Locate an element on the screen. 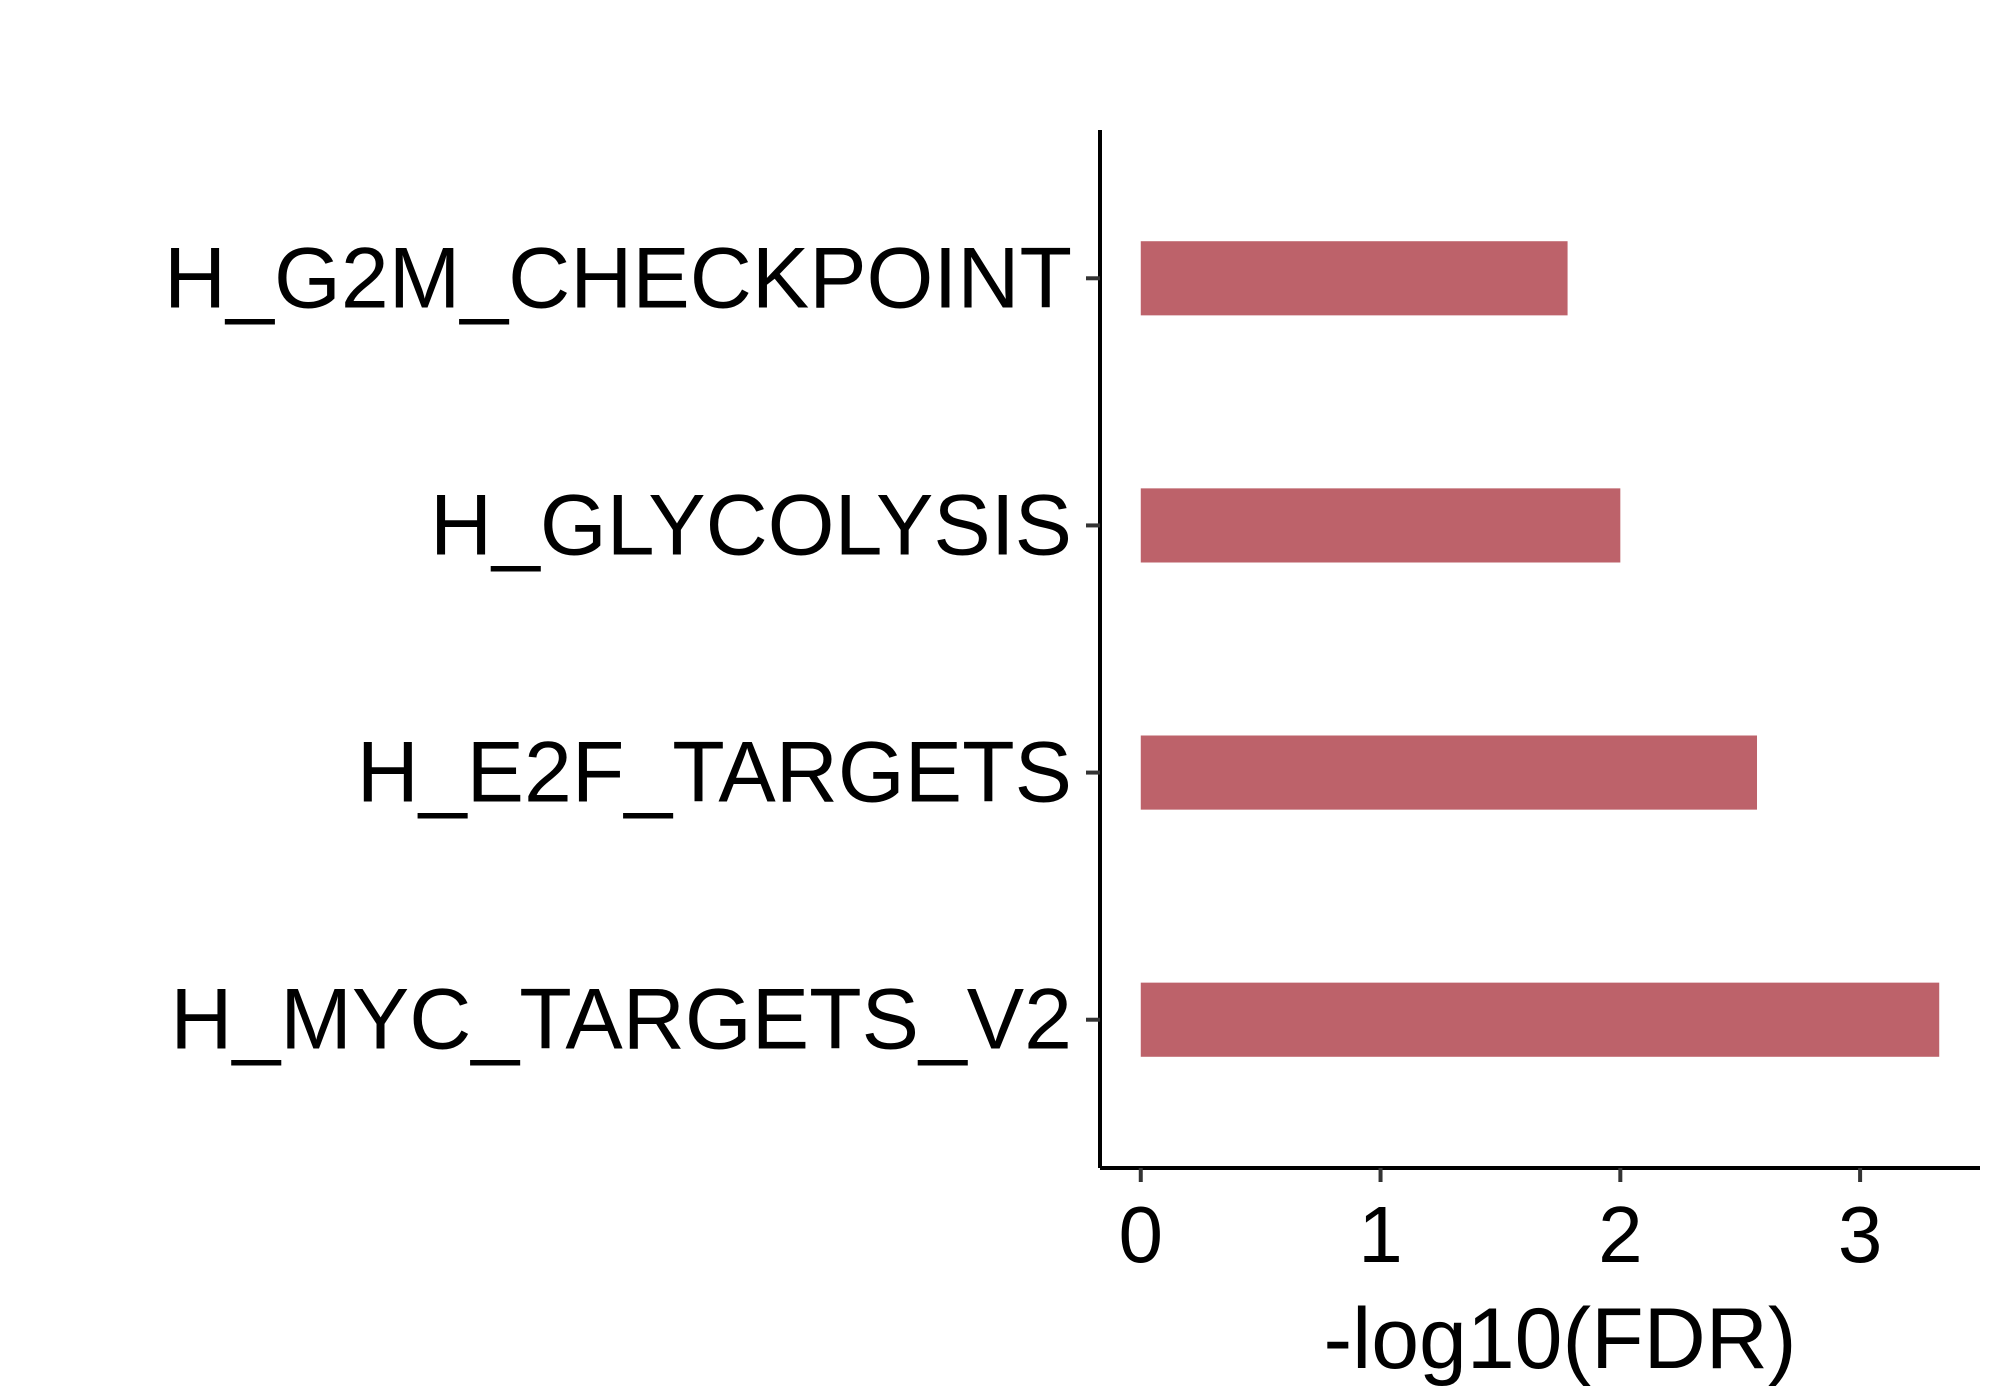 The image size is (2000, 1400). bar-h-e2f-targets is located at coordinates (1449, 772).